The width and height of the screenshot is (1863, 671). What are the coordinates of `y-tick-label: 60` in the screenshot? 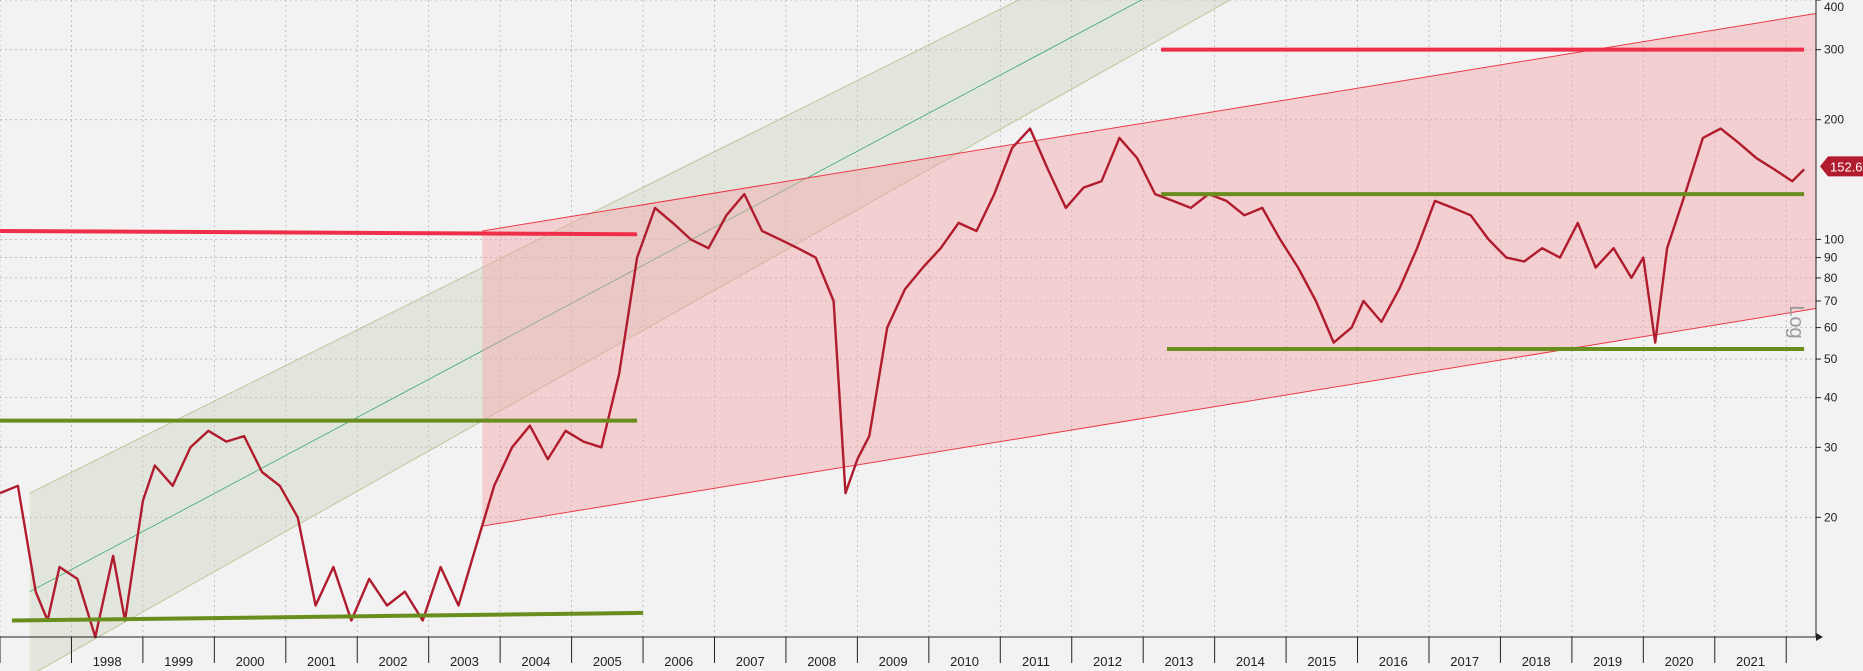 It's located at (1831, 328).